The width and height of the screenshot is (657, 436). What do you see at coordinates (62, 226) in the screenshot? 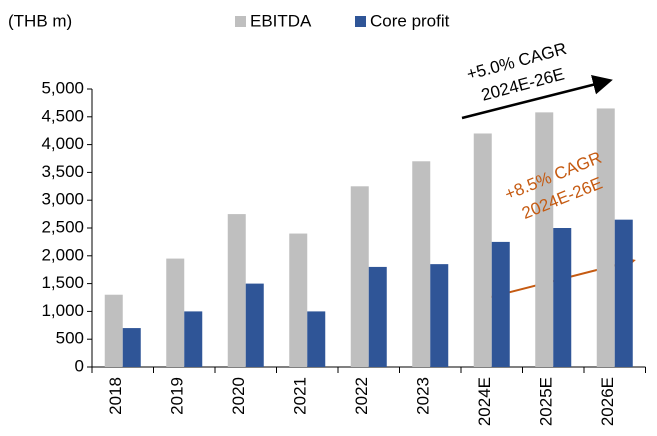
I see `y-tick-label: 2,500` at bounding box center [62, 226].